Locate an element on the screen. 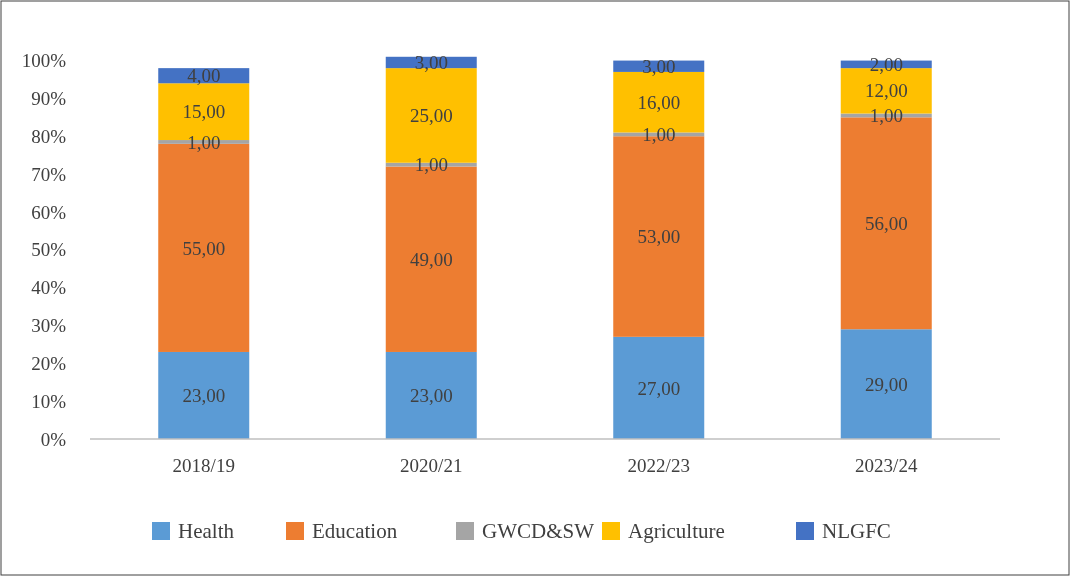  data-label: 12,00 is located at coordinates (886, 91).